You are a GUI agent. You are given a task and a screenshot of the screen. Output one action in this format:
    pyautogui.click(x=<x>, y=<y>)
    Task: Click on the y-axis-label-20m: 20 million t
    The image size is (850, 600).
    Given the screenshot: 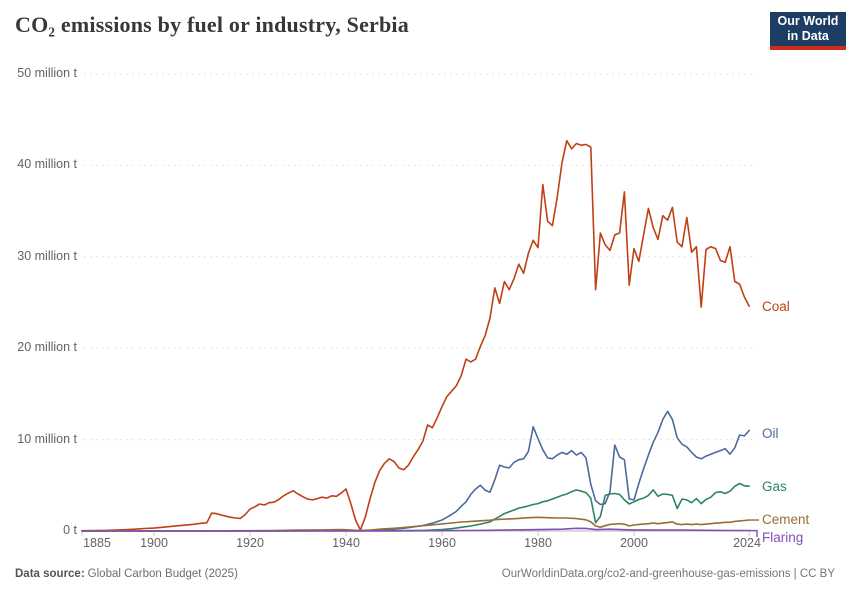 What is the action you would take?
    pyautogui.click(x=47, y=347)
    